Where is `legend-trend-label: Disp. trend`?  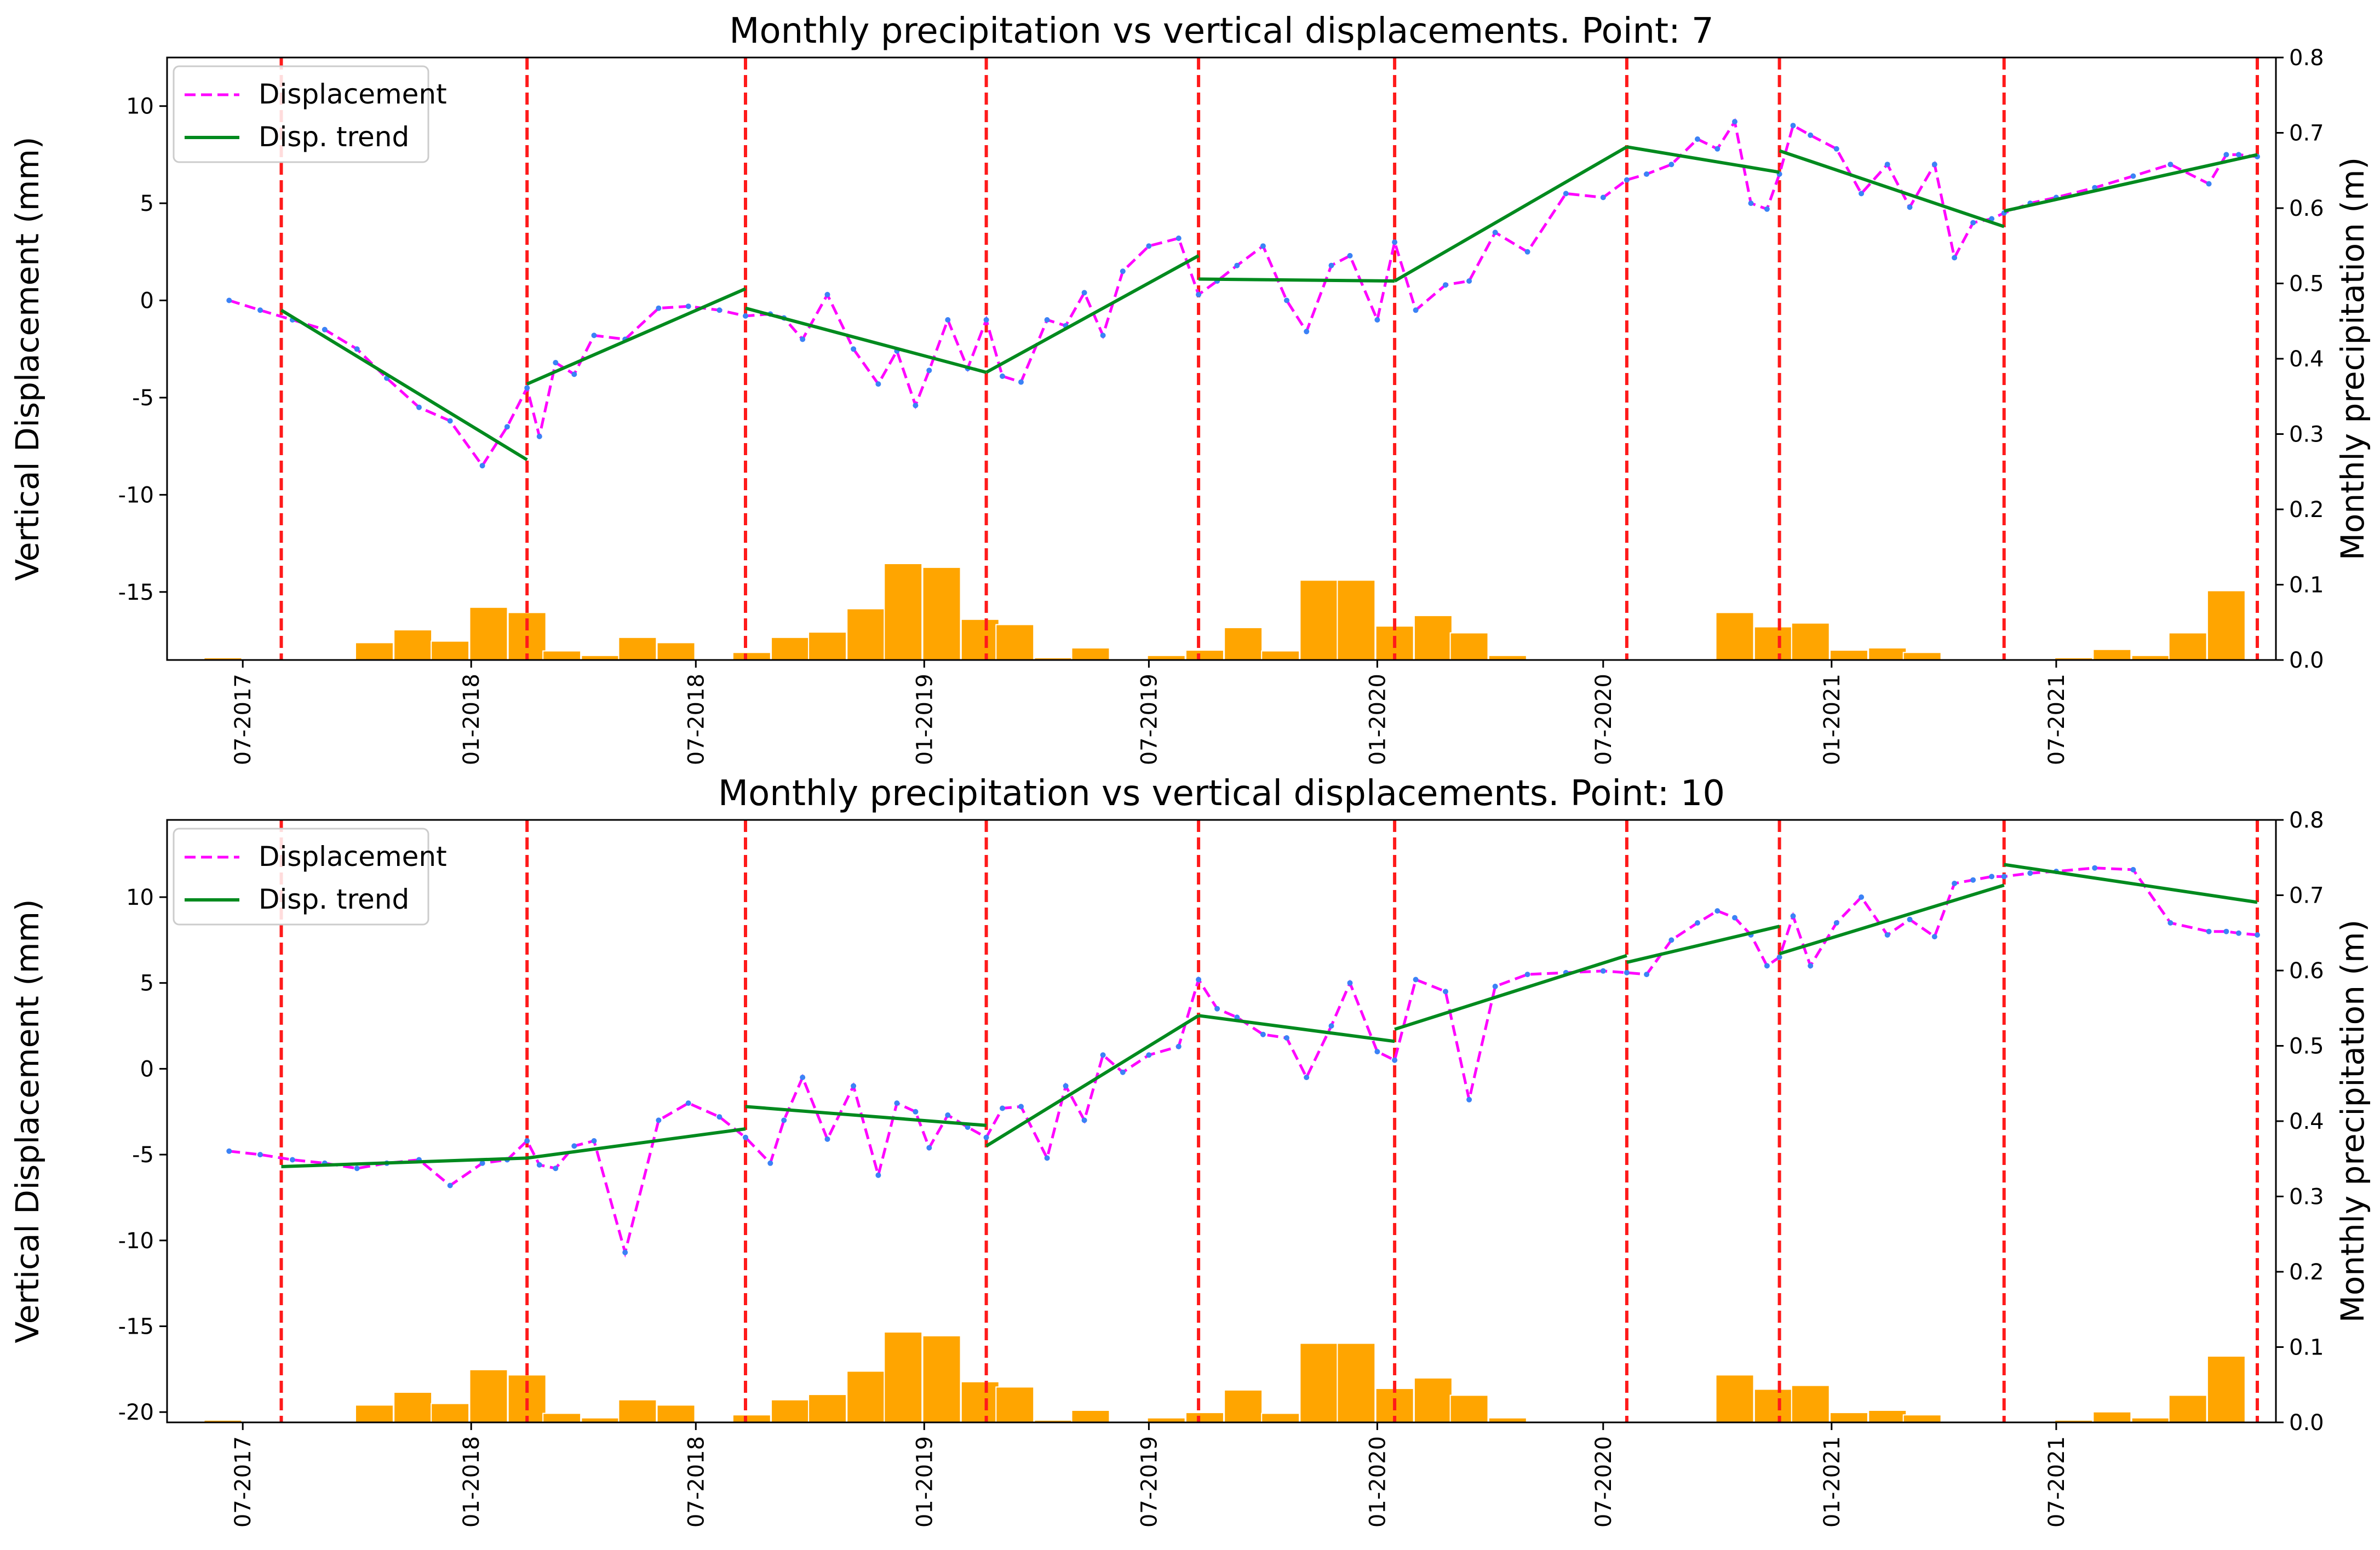
legend-trend-label: Disp. trend is located at coordinates (334, 899).